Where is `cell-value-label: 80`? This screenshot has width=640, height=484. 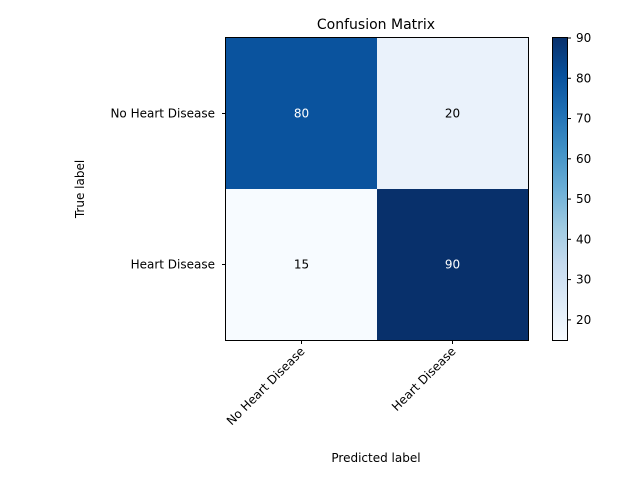
cell-value-label: 80 is located at coordinates (301, 114).